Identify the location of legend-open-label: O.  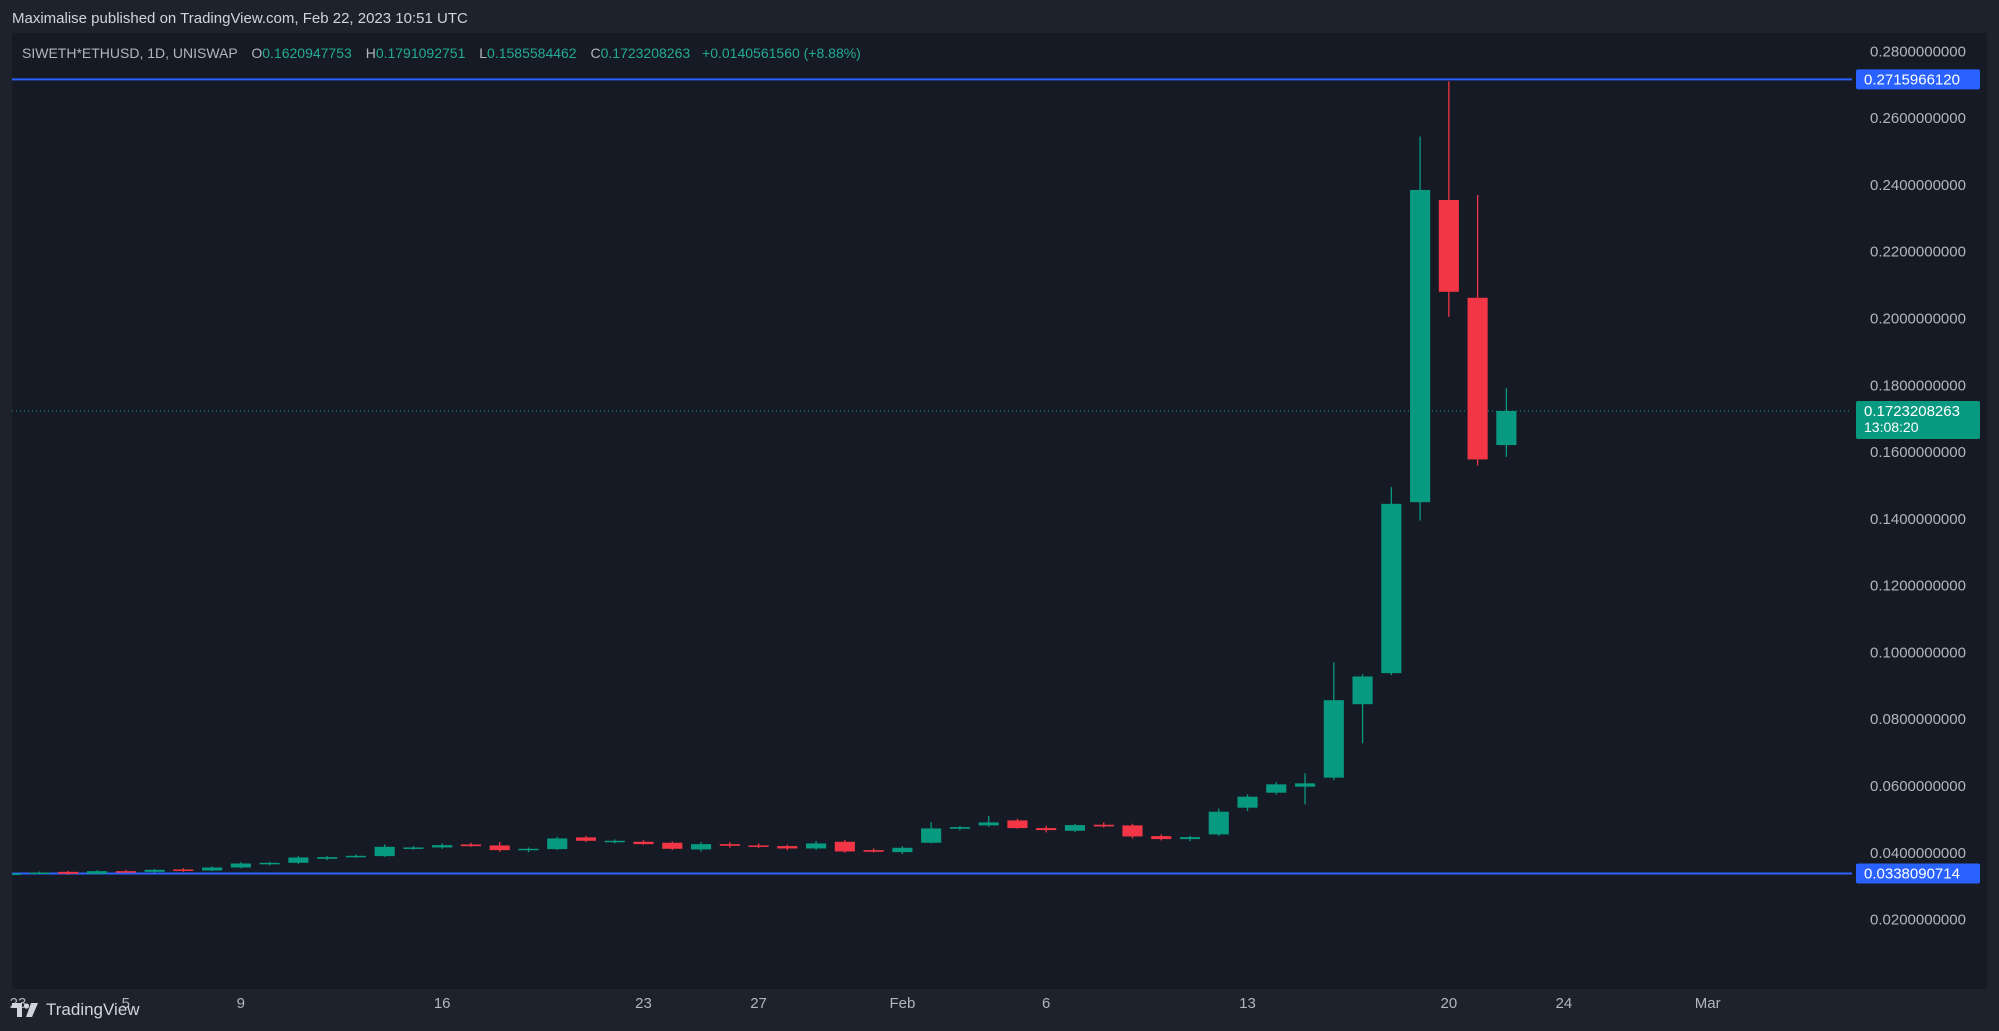
(257, 53).